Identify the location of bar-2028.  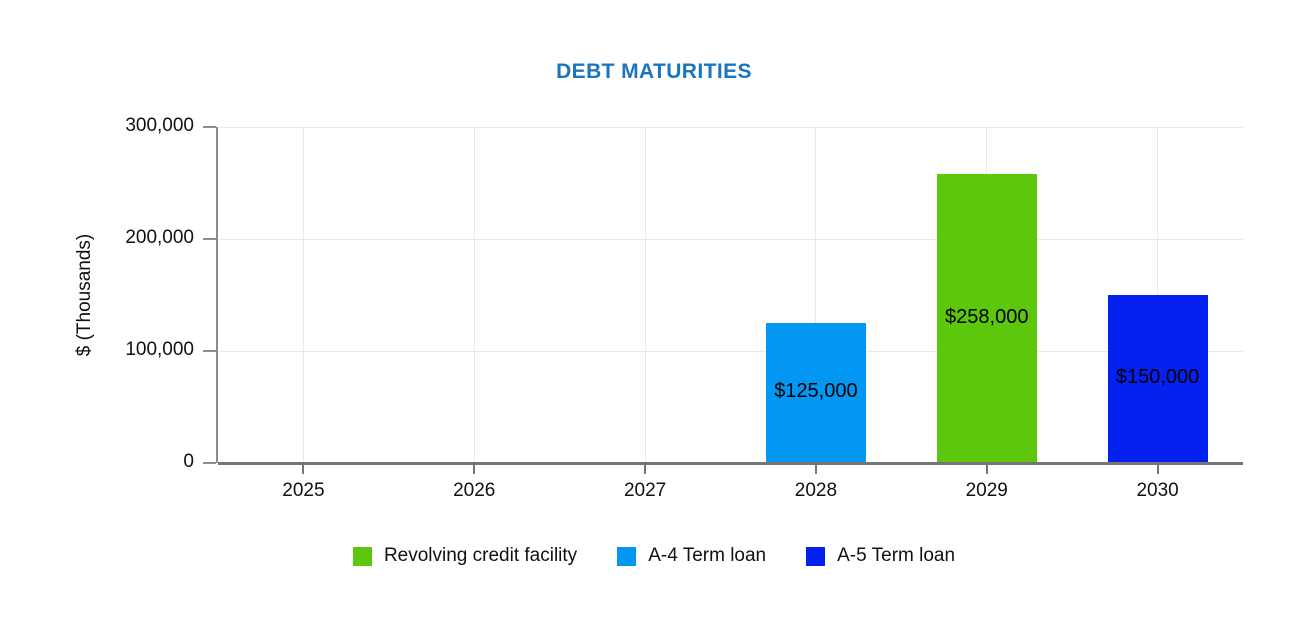
(815, 393).